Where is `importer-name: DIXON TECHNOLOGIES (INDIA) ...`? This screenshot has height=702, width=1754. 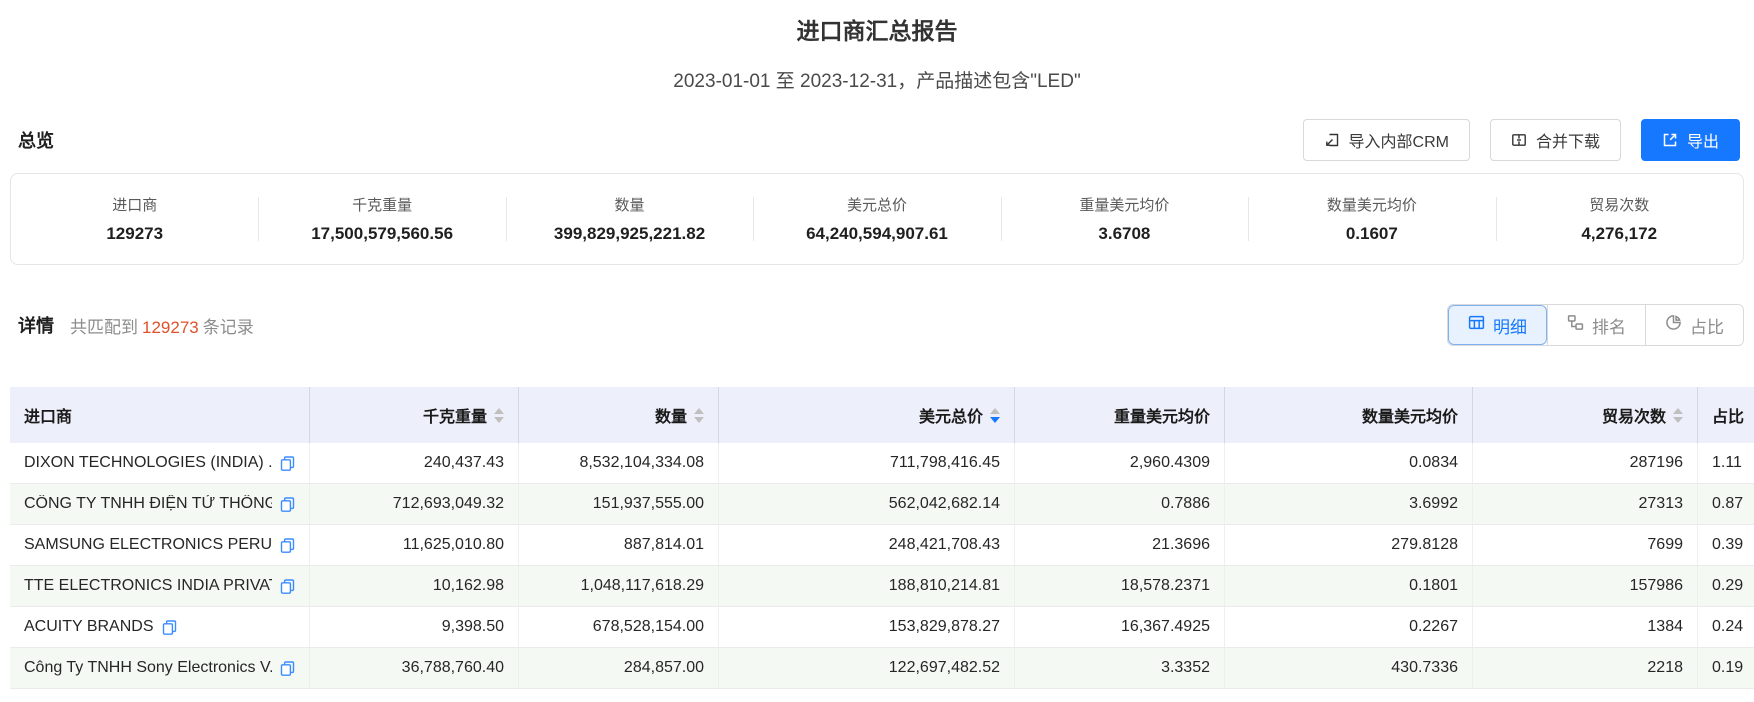
importer-name: DIXON TECHNOLOGIES (INDIA) ... is located at coordinates (148, 462).